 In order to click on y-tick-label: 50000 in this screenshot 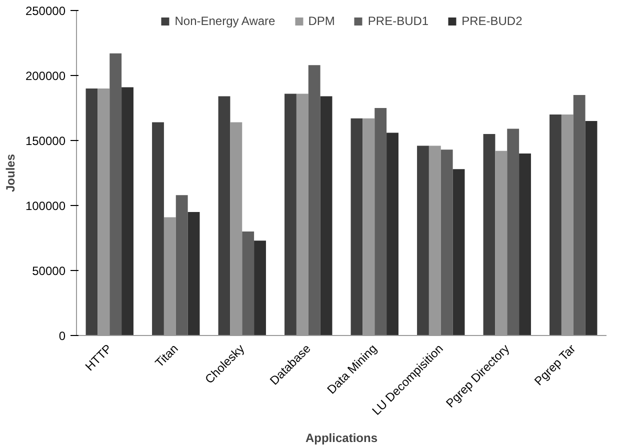, I will do `click(49, 271)`.